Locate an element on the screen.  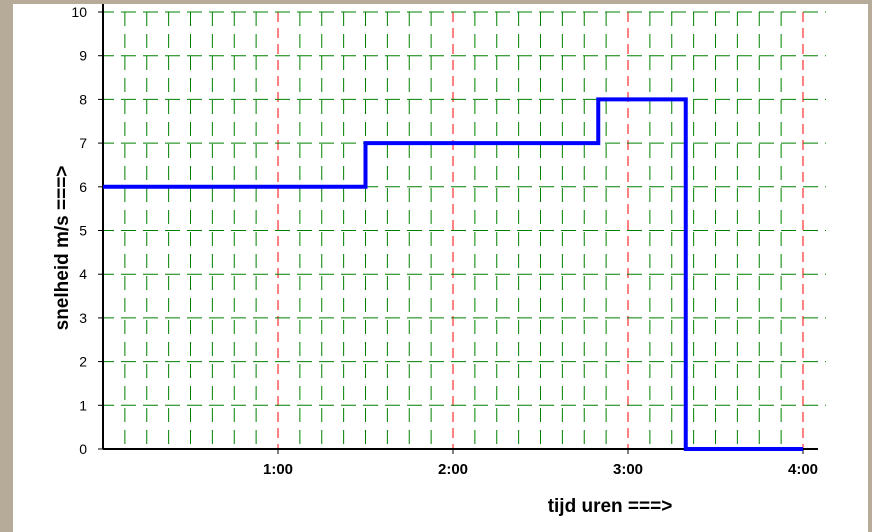
y-tick-label: 9 is located at coordinates (83, 56).